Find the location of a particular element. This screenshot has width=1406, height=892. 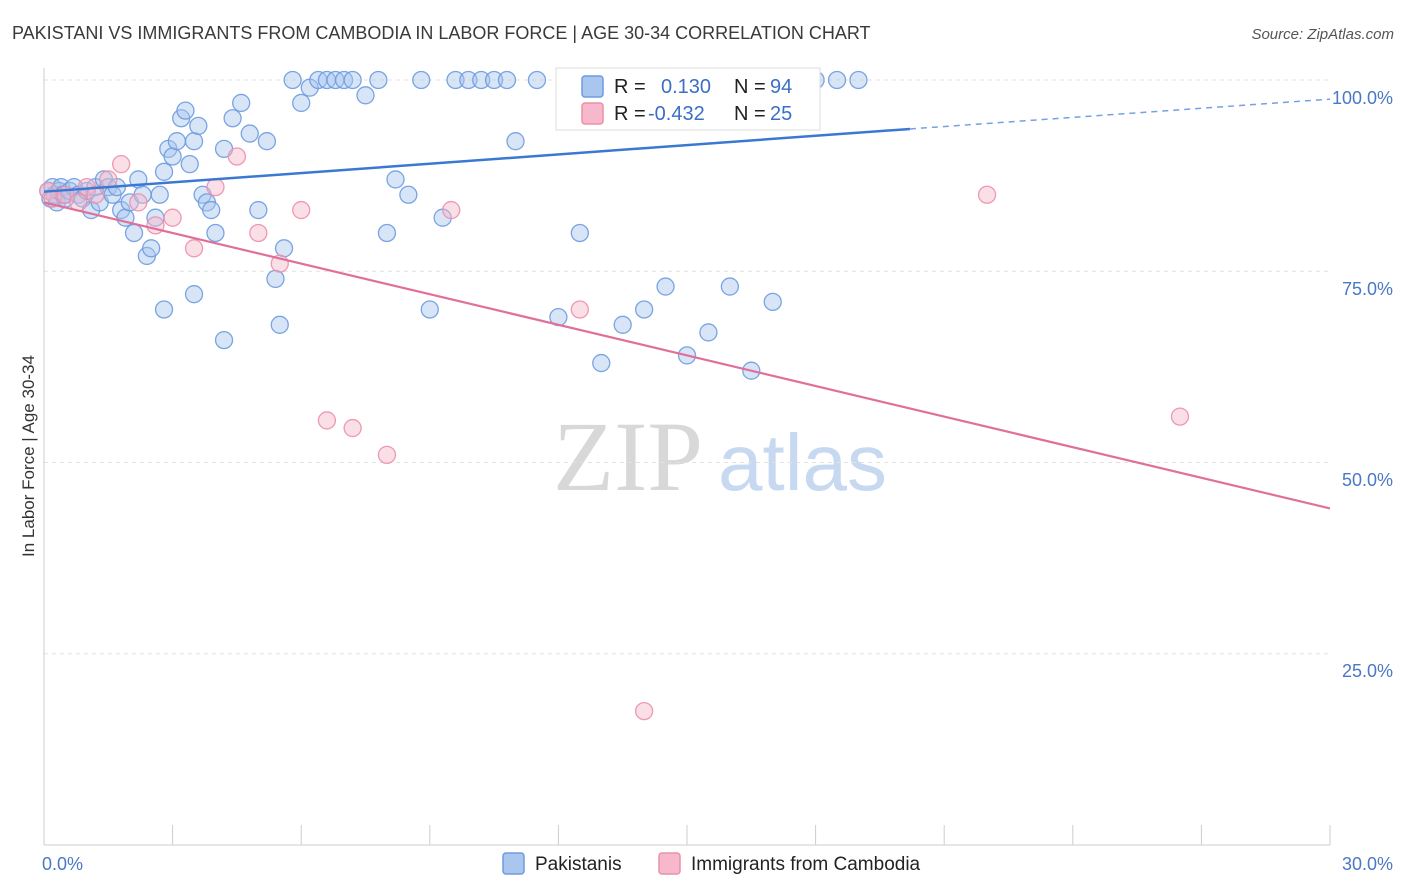

watermark-zip: ZIP is located at coordinates (628, 456).